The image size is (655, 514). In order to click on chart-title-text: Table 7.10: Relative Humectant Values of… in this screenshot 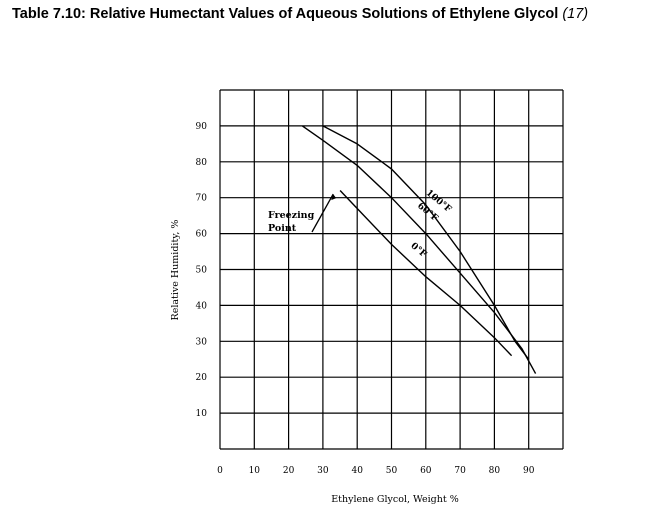, I will do `click(285, 14)`.